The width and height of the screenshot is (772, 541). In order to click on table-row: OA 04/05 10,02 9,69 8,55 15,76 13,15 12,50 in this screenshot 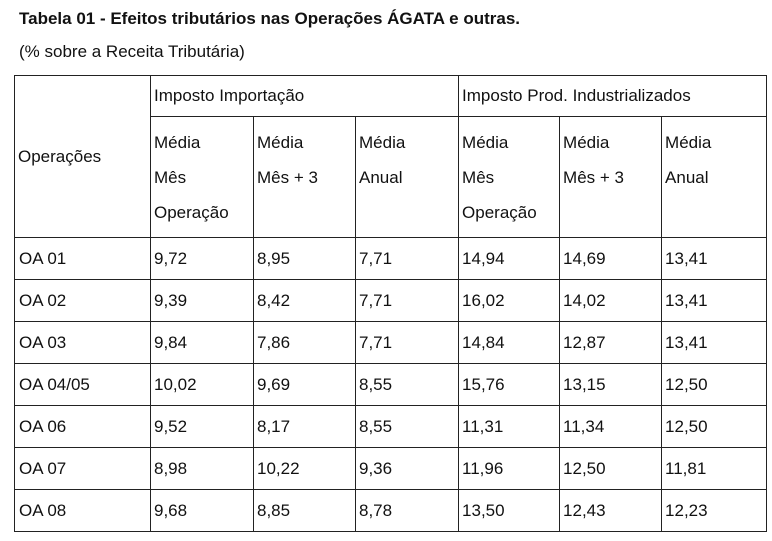, I will do `click(391, 384)`.